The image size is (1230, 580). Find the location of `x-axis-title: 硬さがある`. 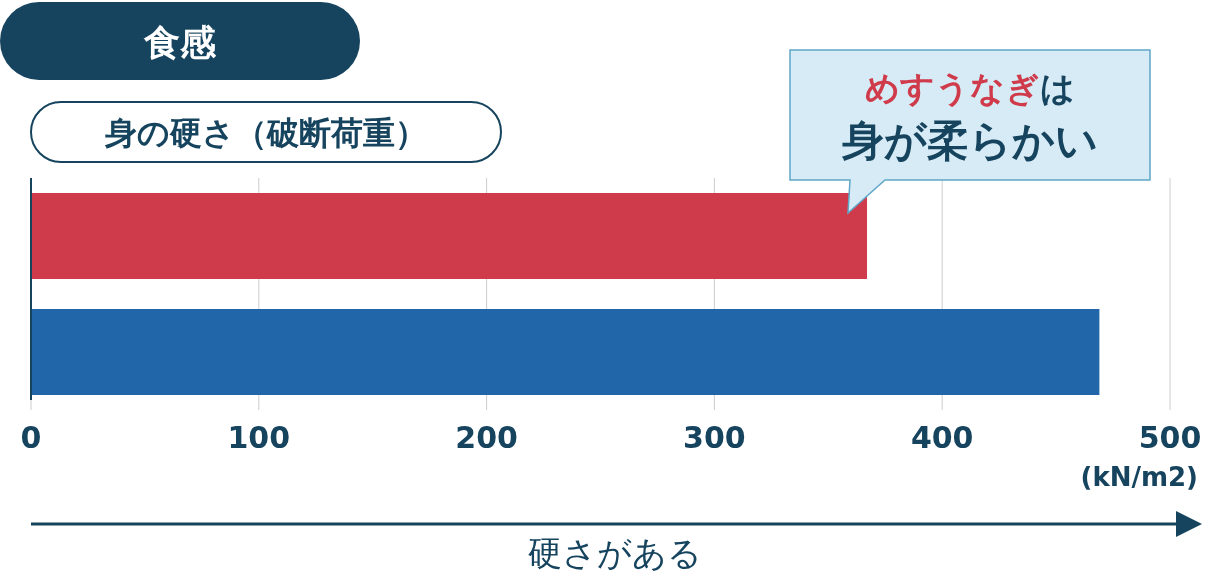

x-axis-title: 硬さがある is located at coordinates (615, 553).